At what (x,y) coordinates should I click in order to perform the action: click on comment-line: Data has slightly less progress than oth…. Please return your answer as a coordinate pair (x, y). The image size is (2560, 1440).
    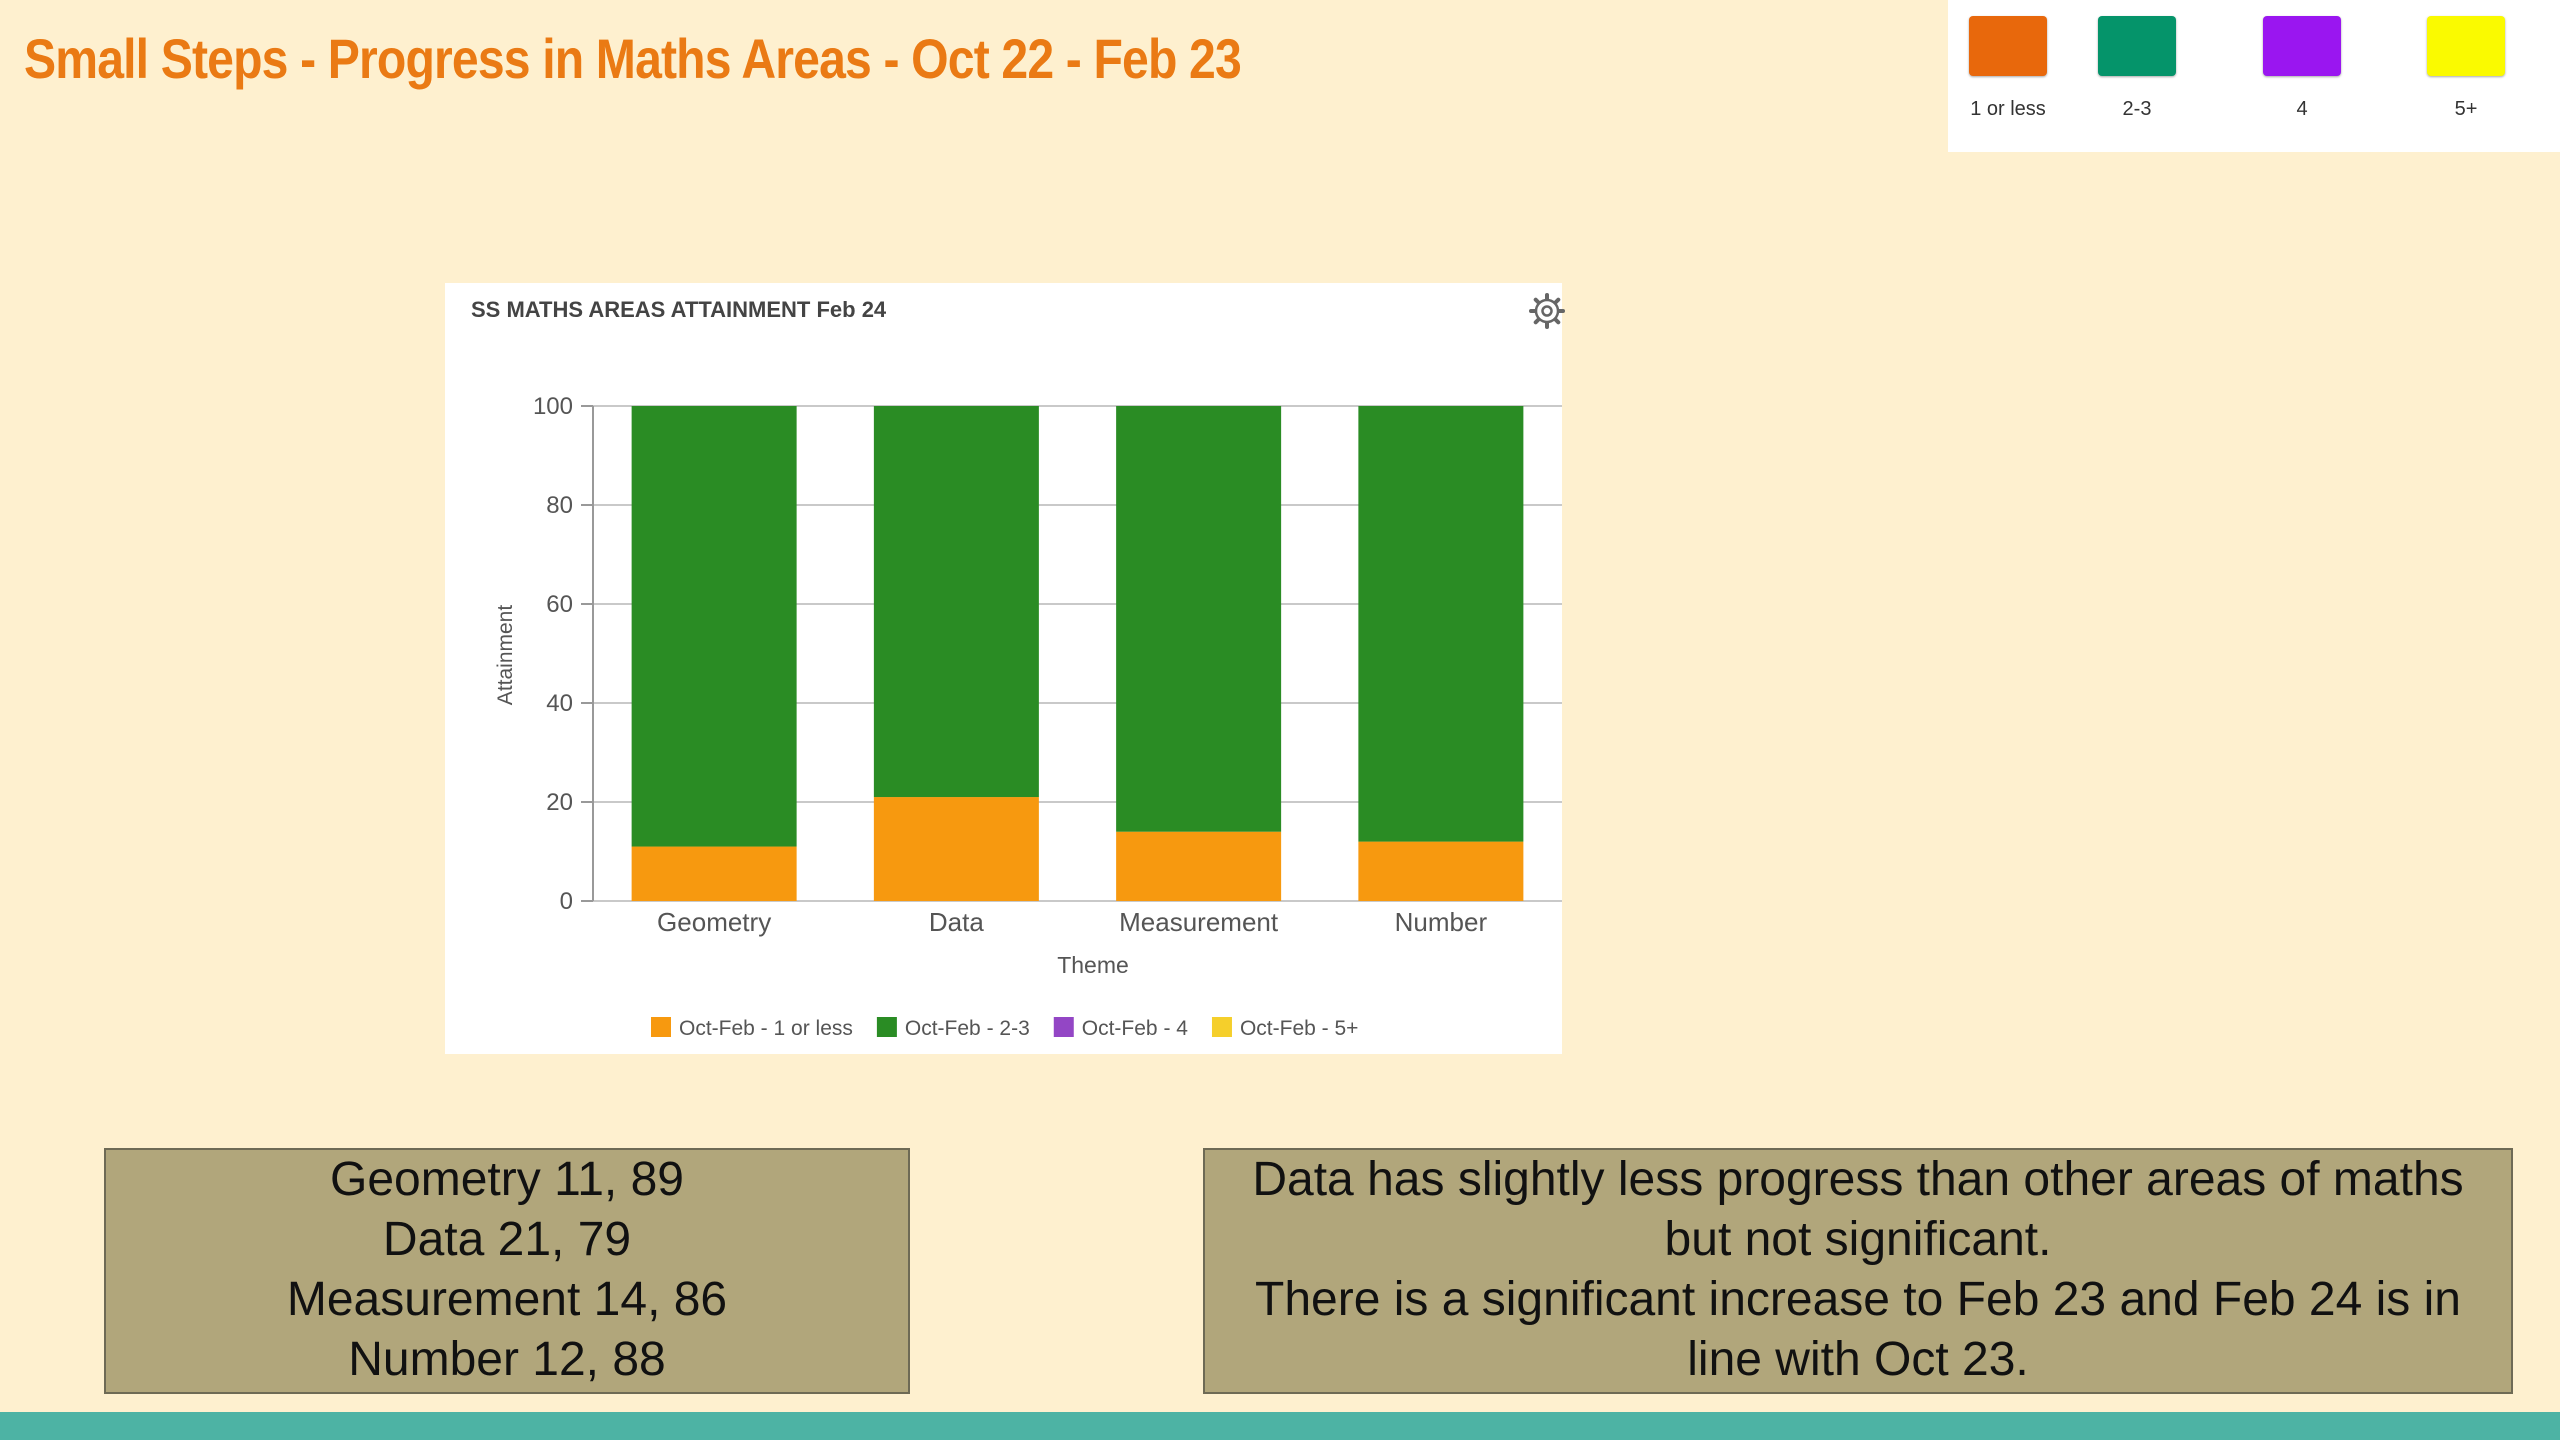
    Looking at the image, I should click on (1858, 1179).